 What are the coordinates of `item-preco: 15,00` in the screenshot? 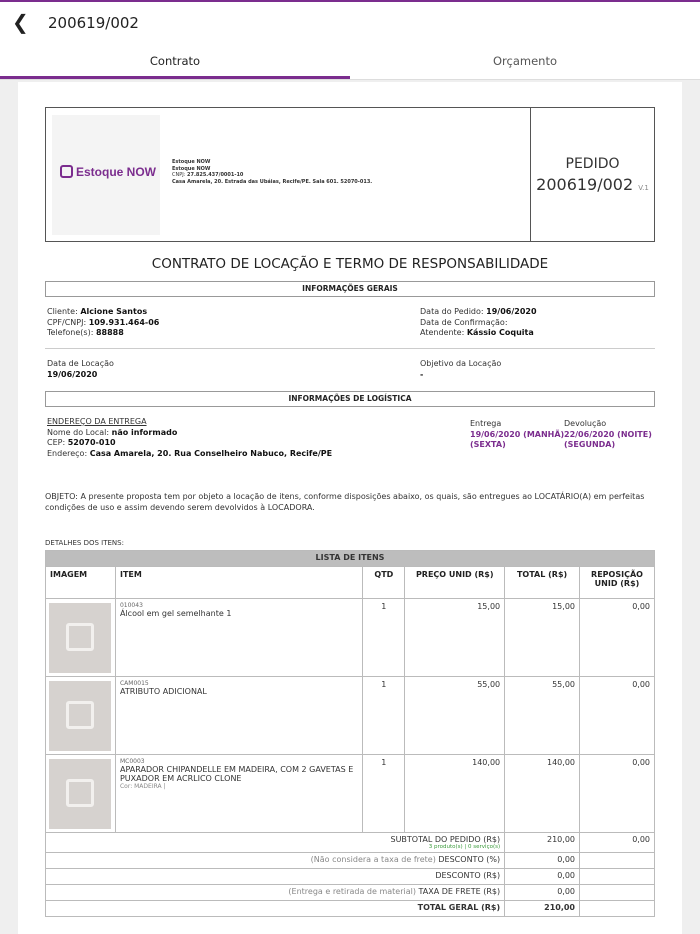 It's located at (455, 637).